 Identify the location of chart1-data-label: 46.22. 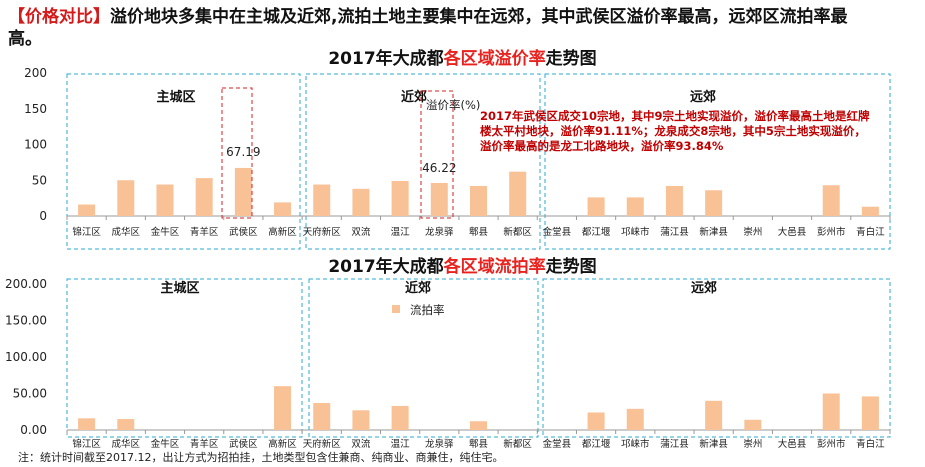
(439, 168).